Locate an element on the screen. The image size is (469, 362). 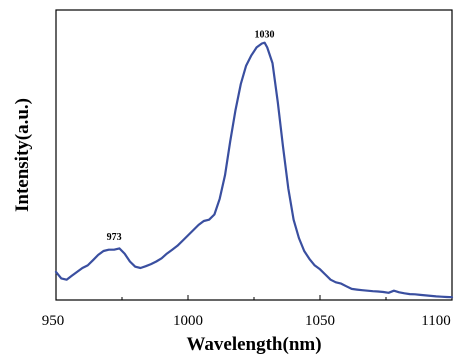
x-tick-label: 1050 is located at coordinates (320, 321).